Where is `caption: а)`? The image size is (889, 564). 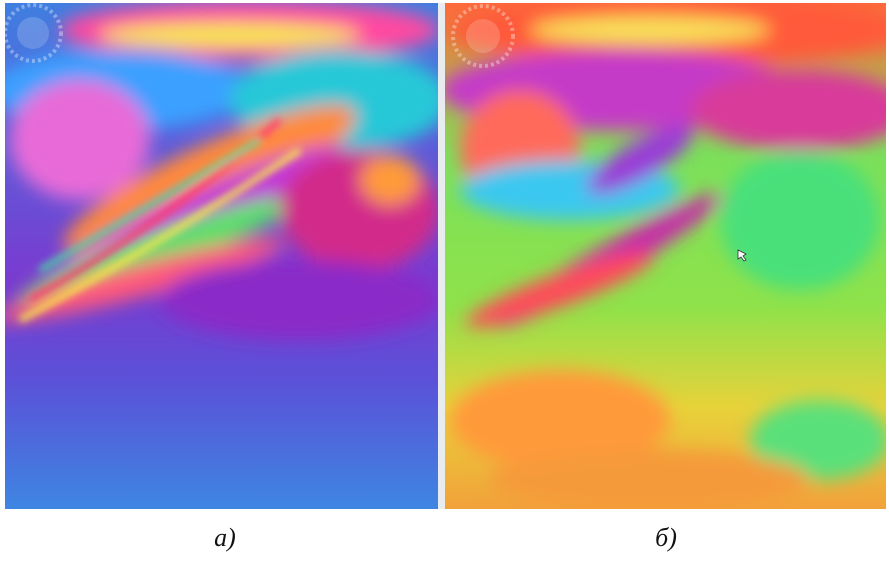 caption: а) is located at coordinates (225, 537).